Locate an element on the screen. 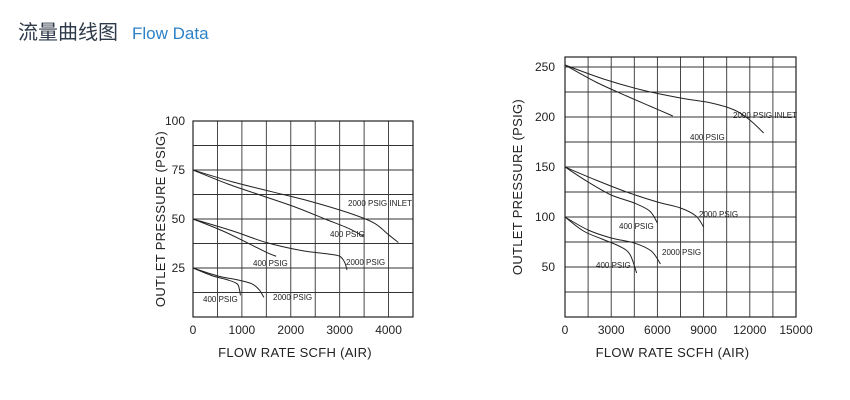 The image size is (850, 400). x-tick-label: 1000 is located at coordinates (242, 330).